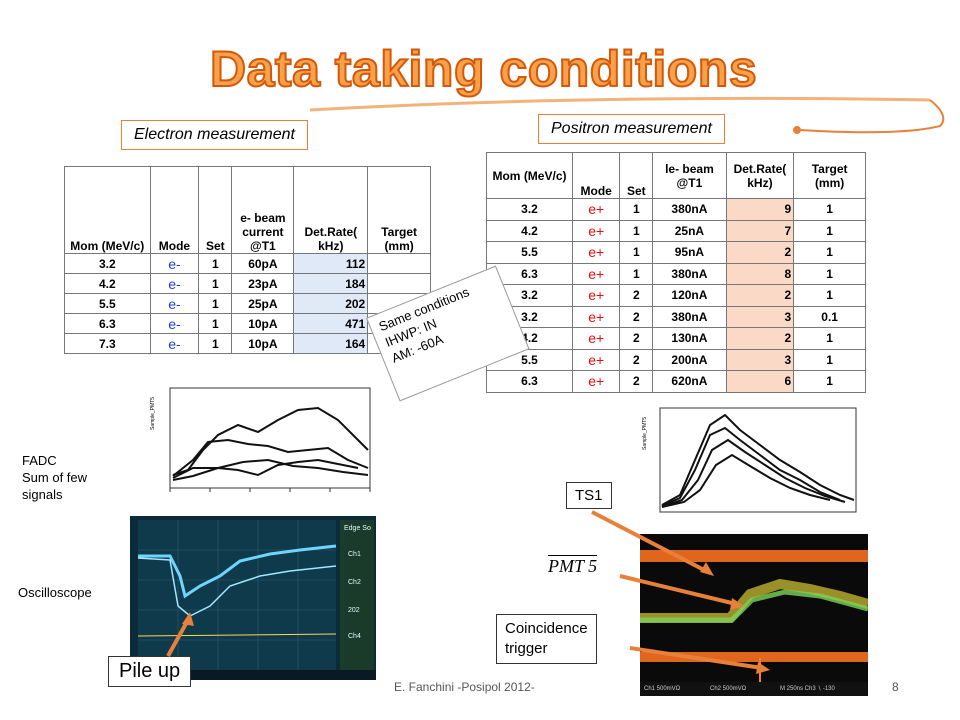  I want to click on table-cell, so click(399, 263).